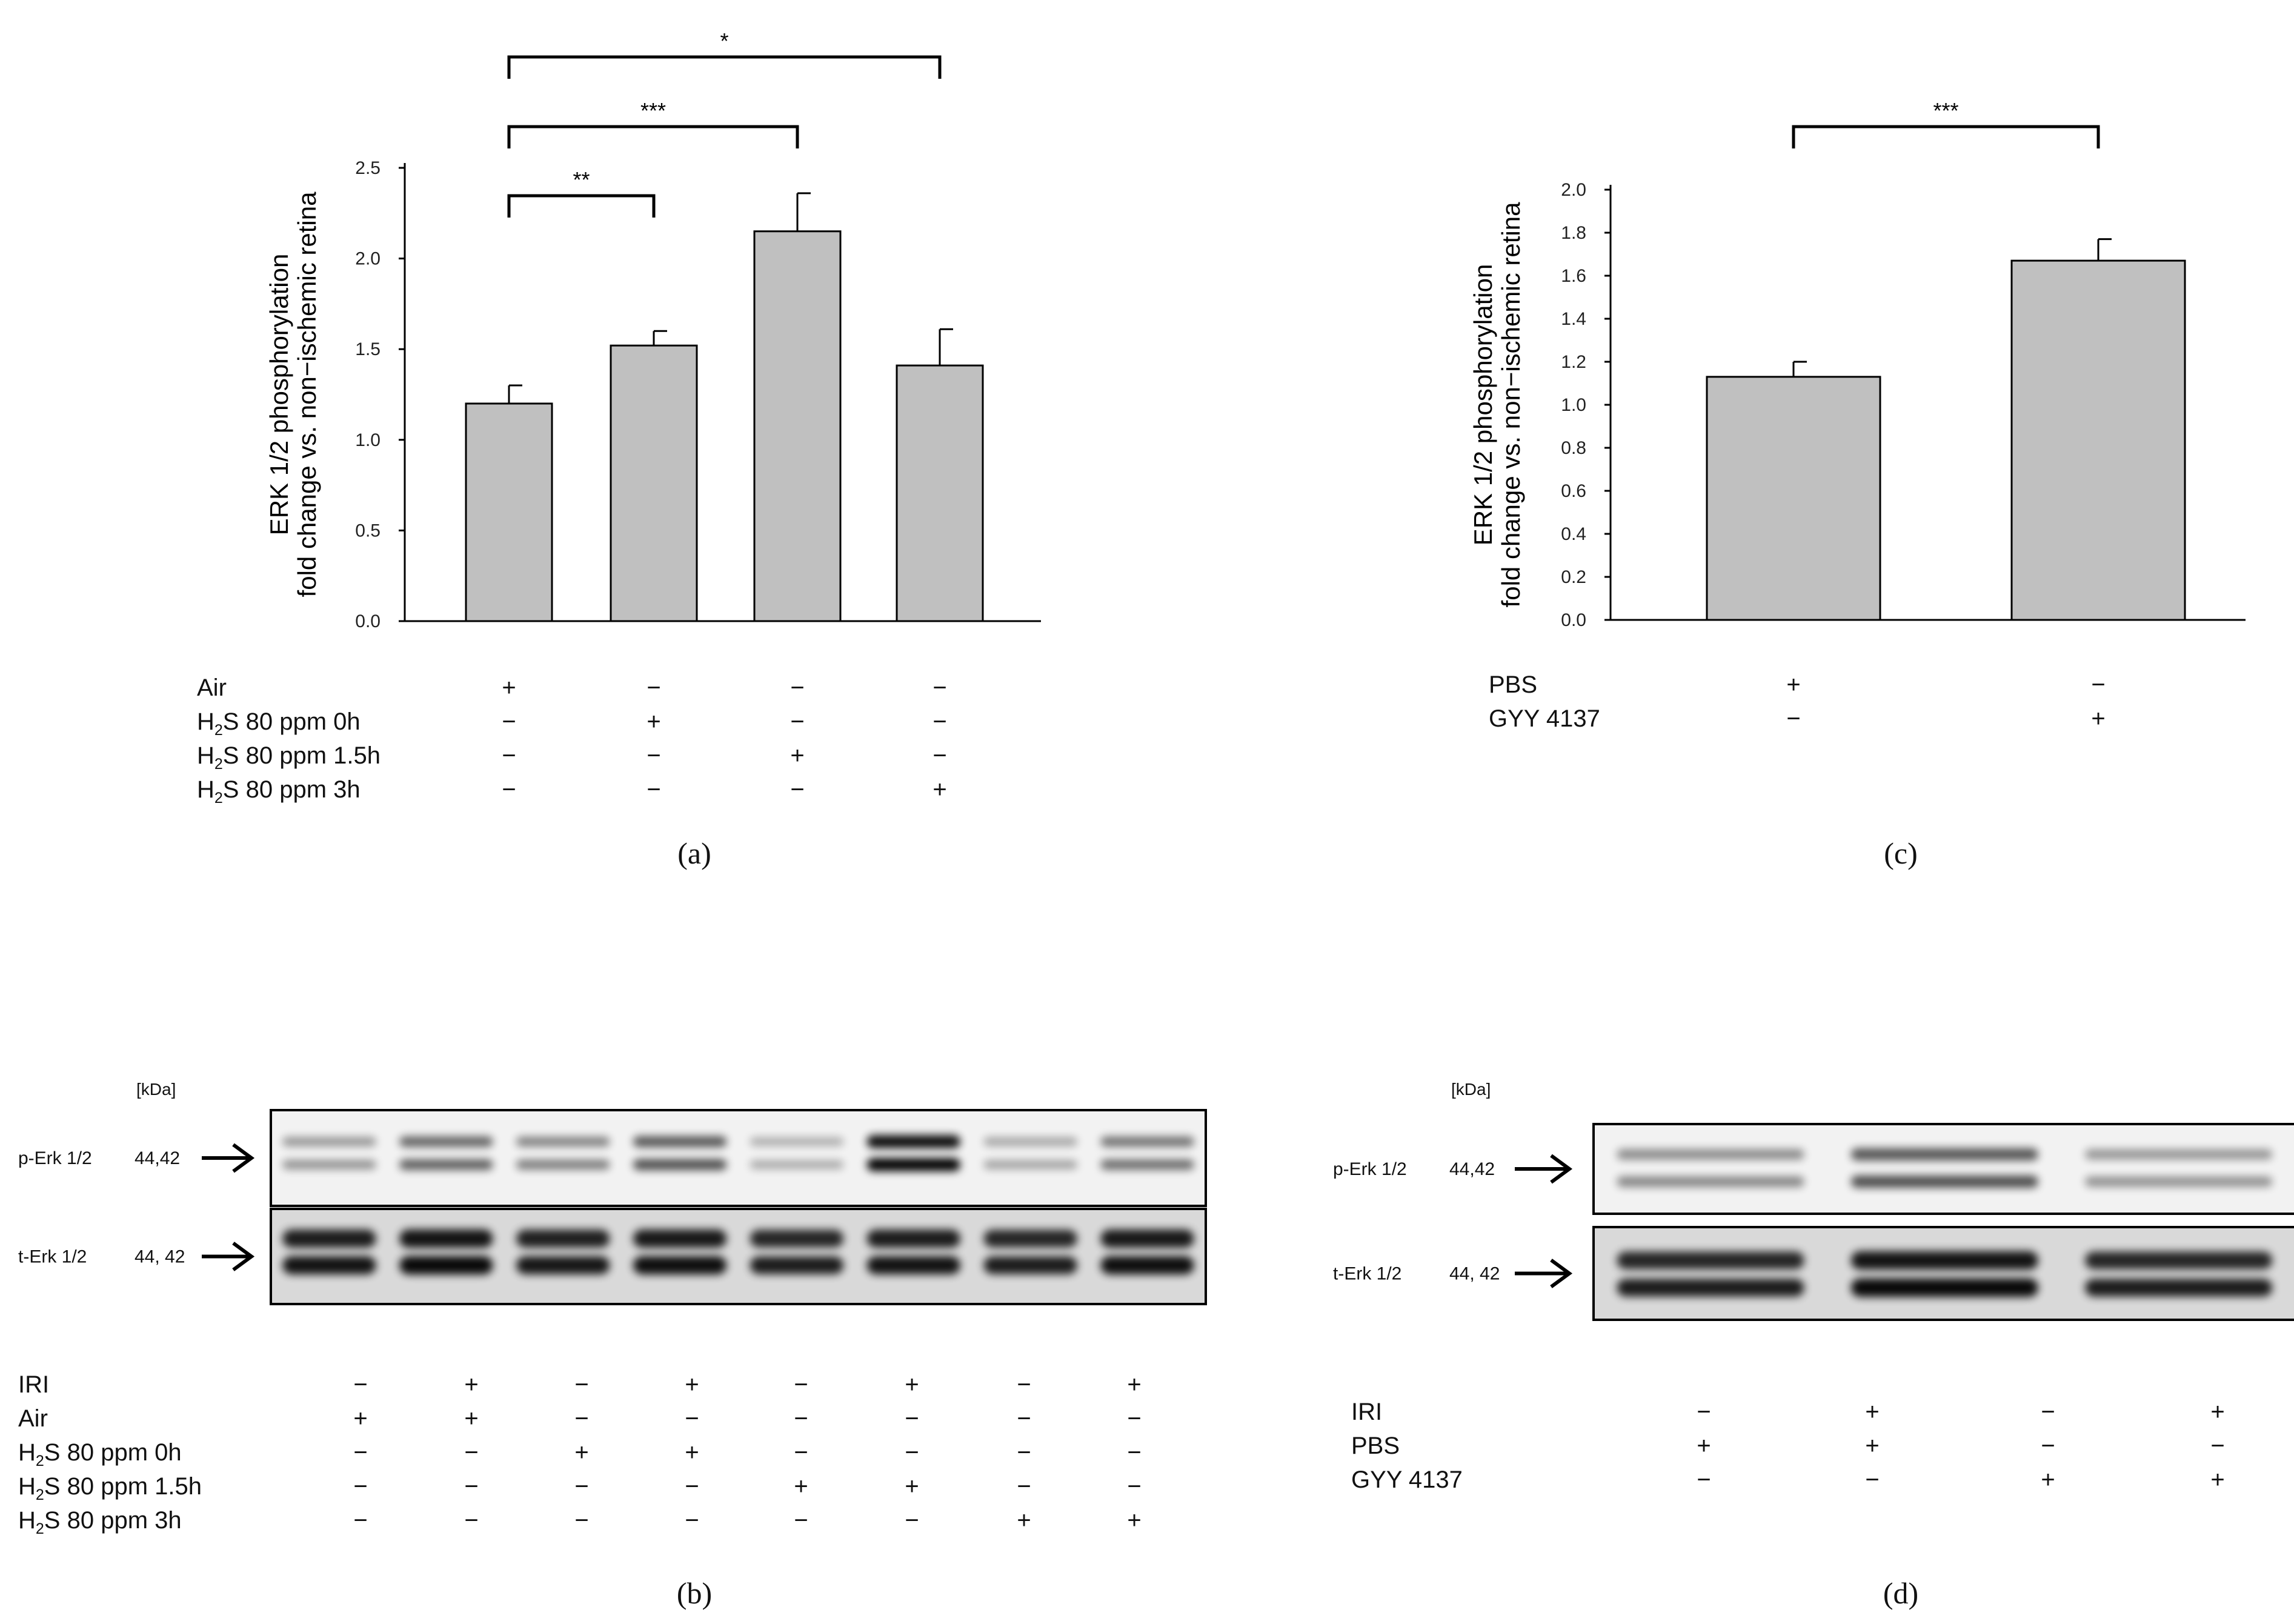 This screenshot has width=2294, height=1624. I want to click on condition-row-label: H2S 80 ppm 1.5h, so click(110, 1488).